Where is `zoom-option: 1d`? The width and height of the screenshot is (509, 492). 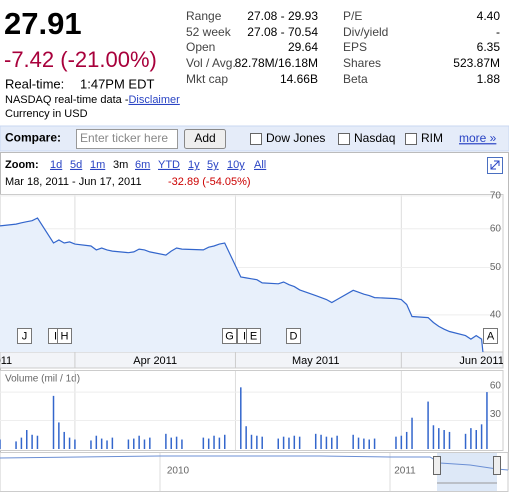 zoom-option: 1d is located at coordinates (56, 165).